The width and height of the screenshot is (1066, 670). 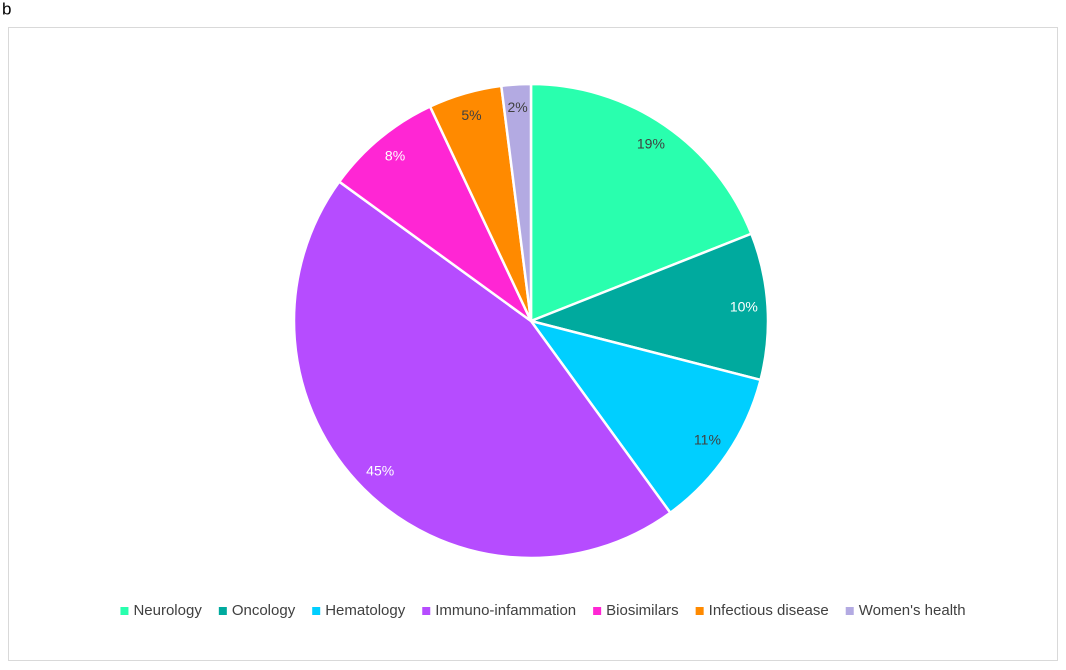 I want to click on data-label: 19%, so click(x=651, y=143).